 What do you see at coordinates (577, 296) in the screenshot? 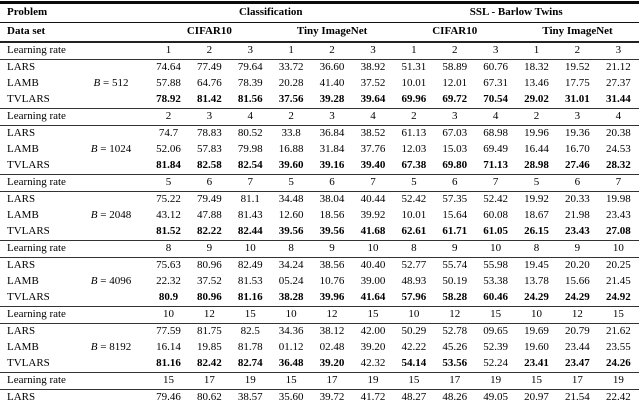
I see `metric-cell: 24.29` at bounding box center [577, 296].